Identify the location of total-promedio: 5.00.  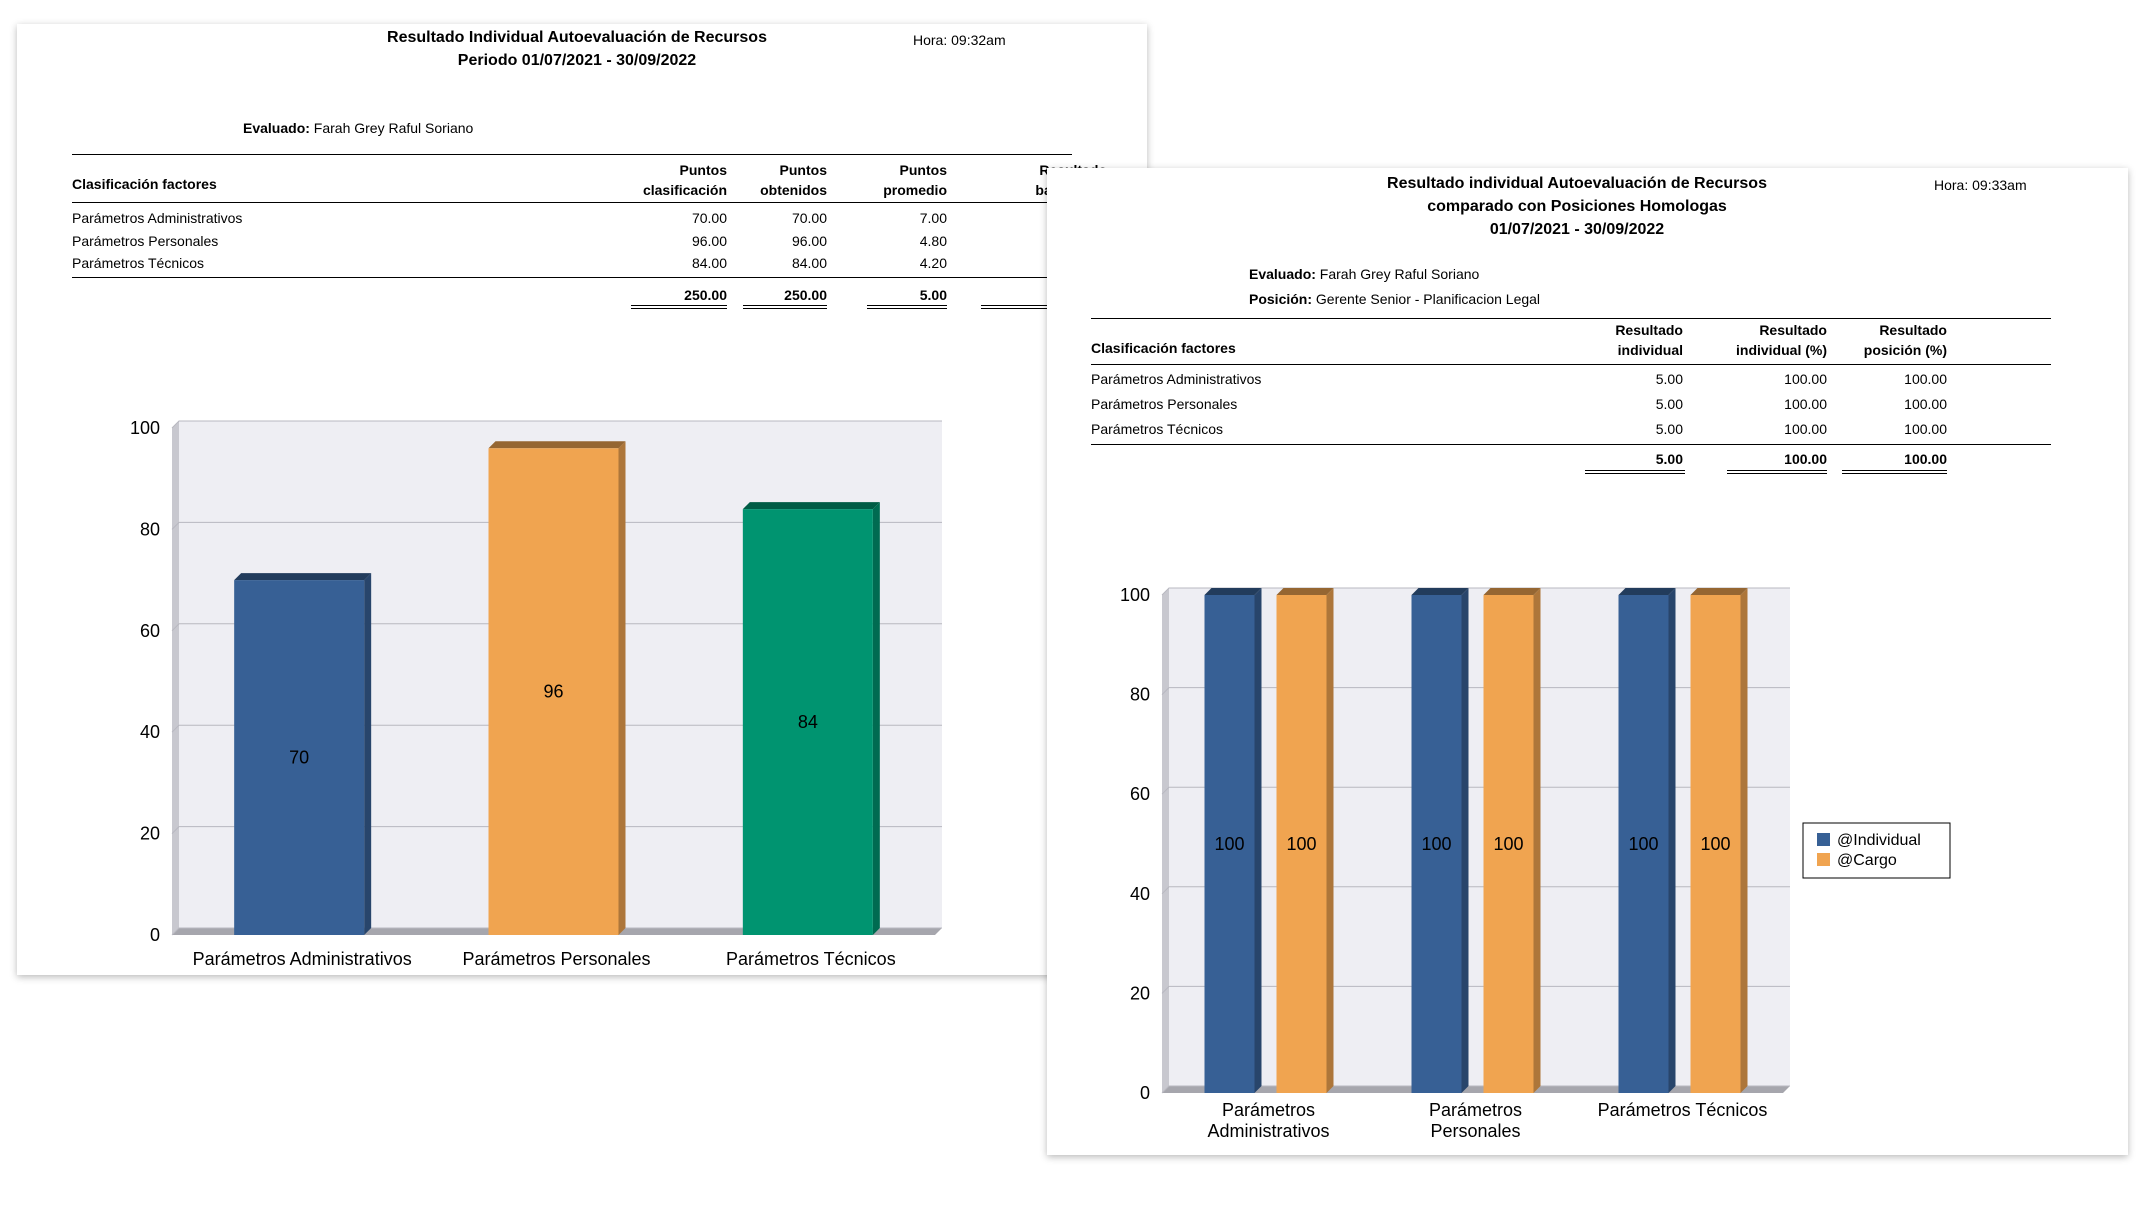
(933, 295).